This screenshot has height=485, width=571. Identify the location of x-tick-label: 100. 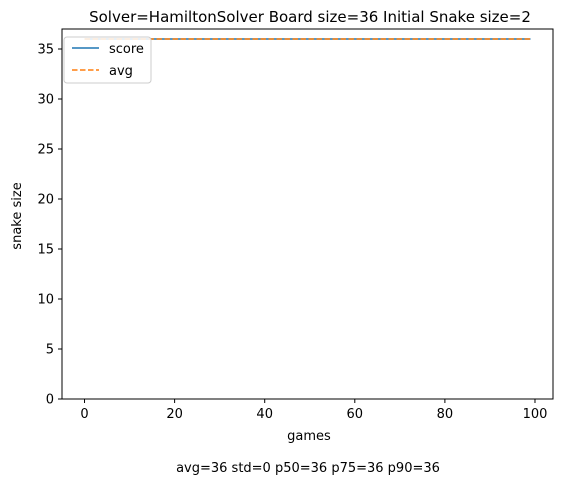
(535, 414).